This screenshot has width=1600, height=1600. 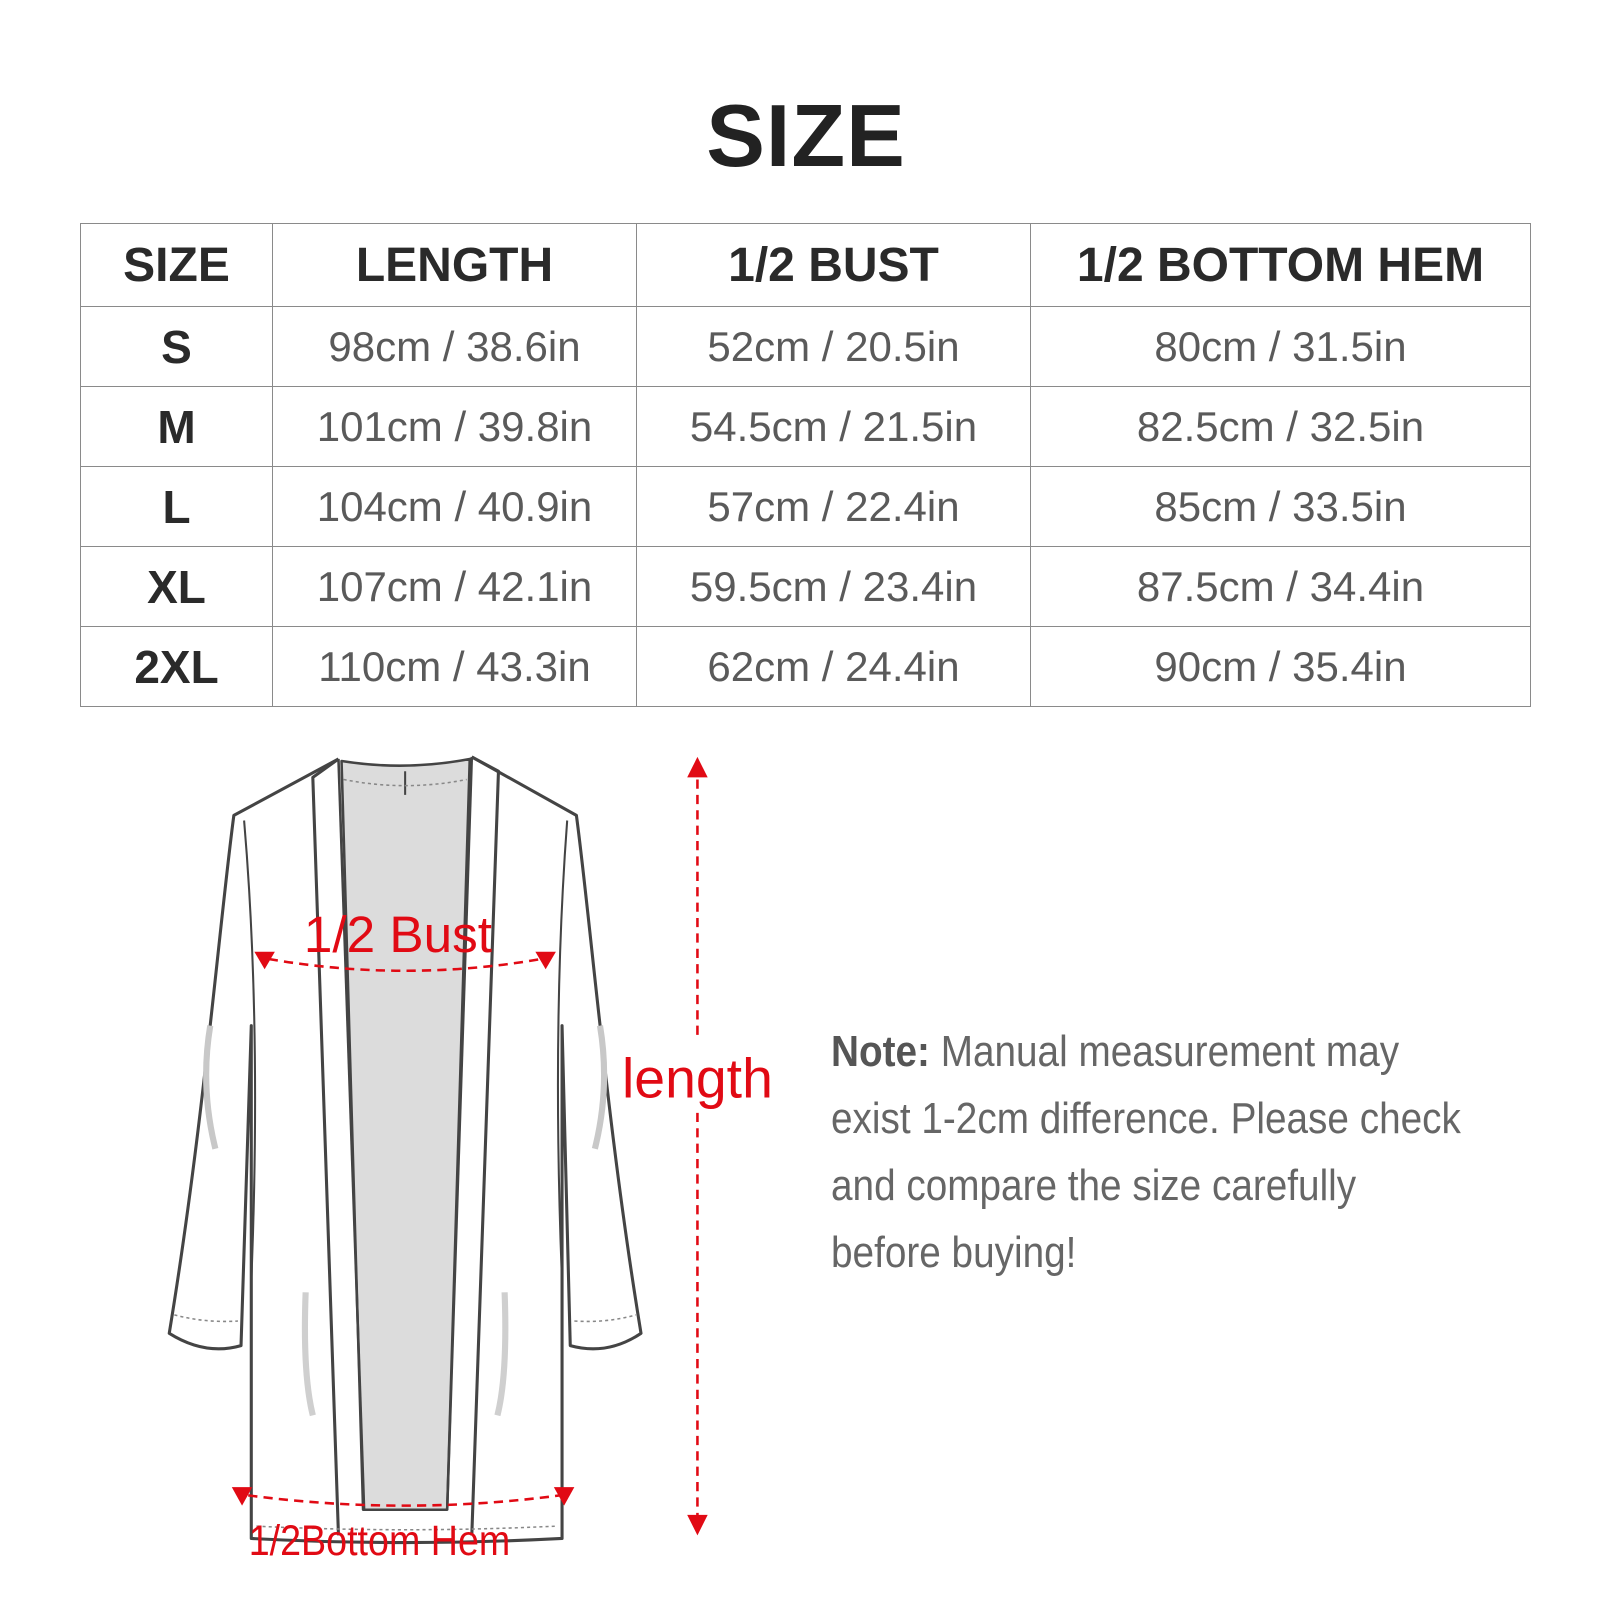 I want to click on cell-length: 101cm / 39.8in, so click(x=454, y=426).